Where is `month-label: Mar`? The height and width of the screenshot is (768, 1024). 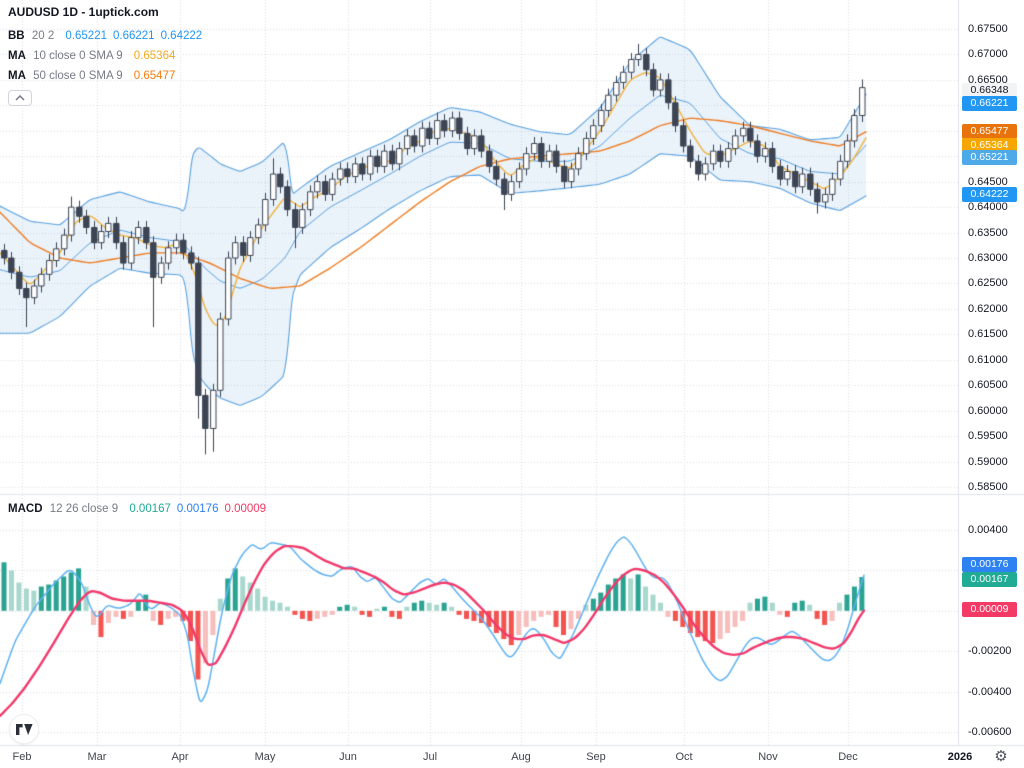
month-label: Mar is located at coordinates (97, 757).